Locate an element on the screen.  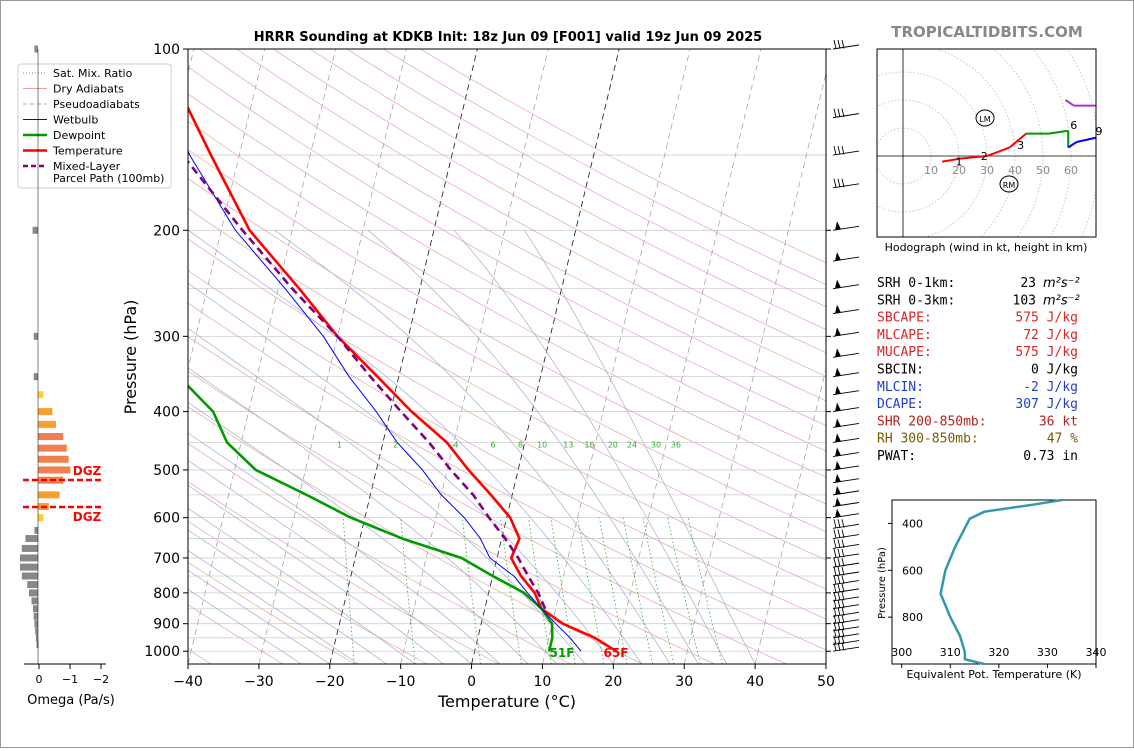
index-name: SRH 0-3km: is located at coordinates (916, 300).